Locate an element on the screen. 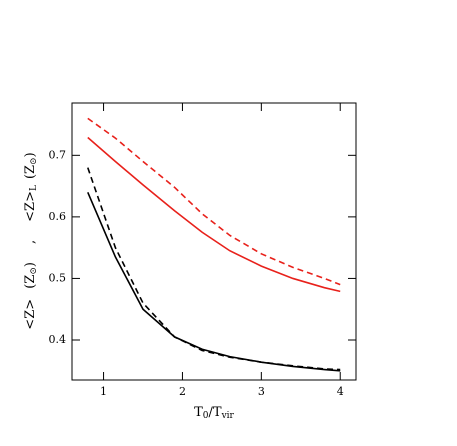 This screenshot has width=457, height=446. x-tick-label: 3 is located at coordinates (261, 391).